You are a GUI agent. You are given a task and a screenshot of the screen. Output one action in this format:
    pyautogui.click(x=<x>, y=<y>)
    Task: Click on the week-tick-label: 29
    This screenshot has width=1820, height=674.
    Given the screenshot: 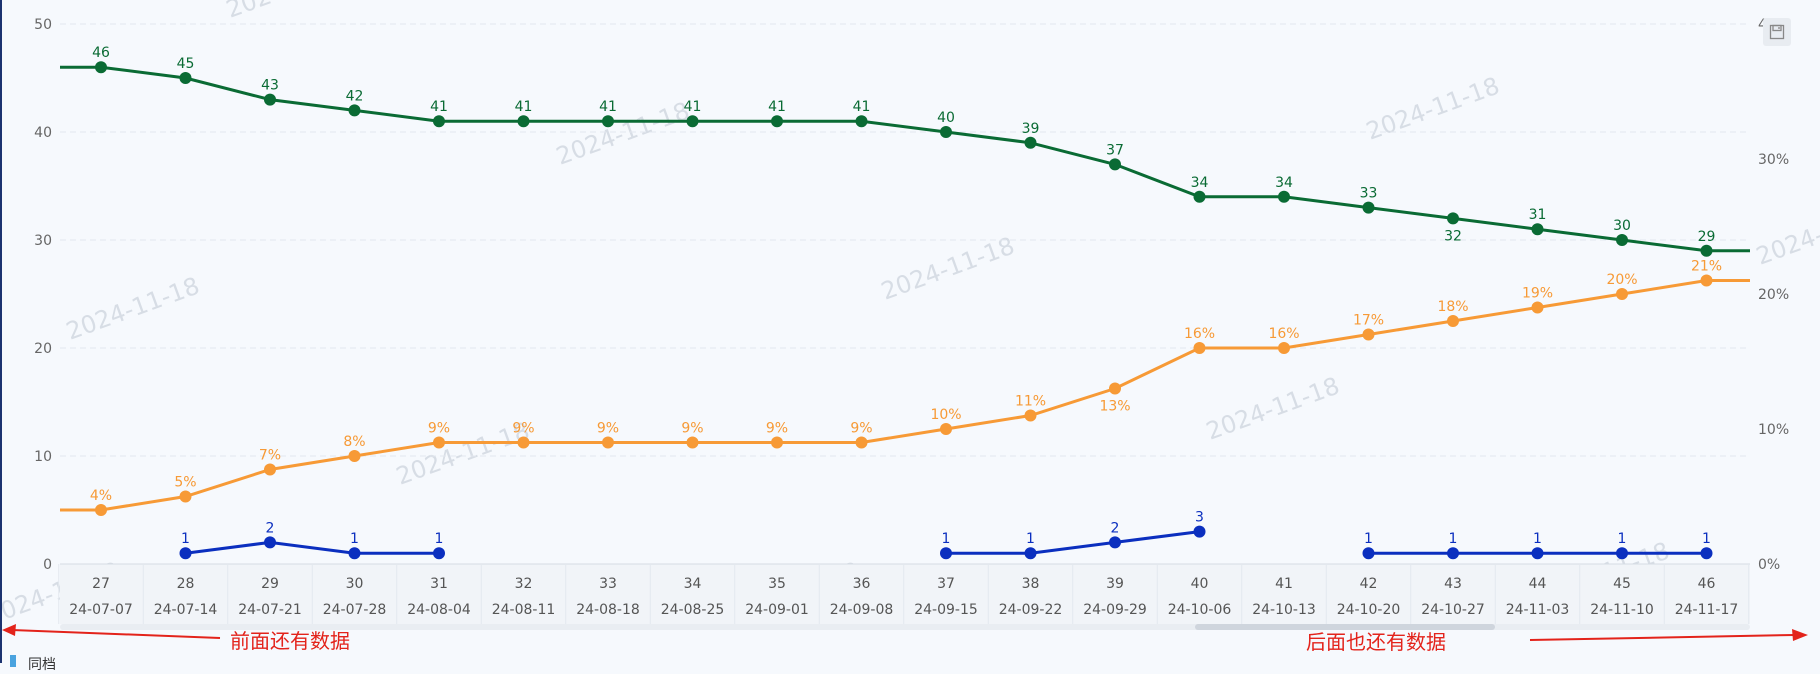 What is the action you would take?
    pyautogui.click(x=270, y=584)
    